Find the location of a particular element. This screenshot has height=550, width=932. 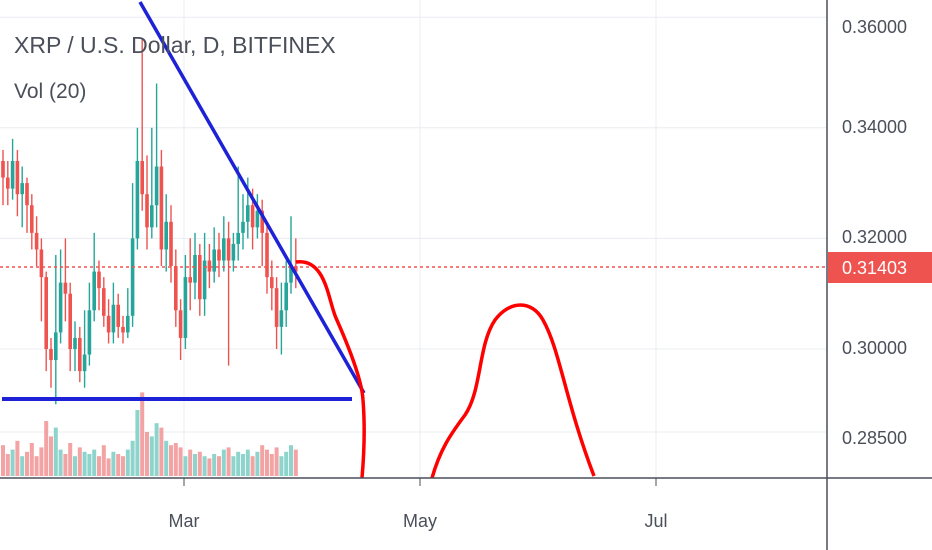

volume-indicator-label: Vol (20) is located at coordinates (50, 91).